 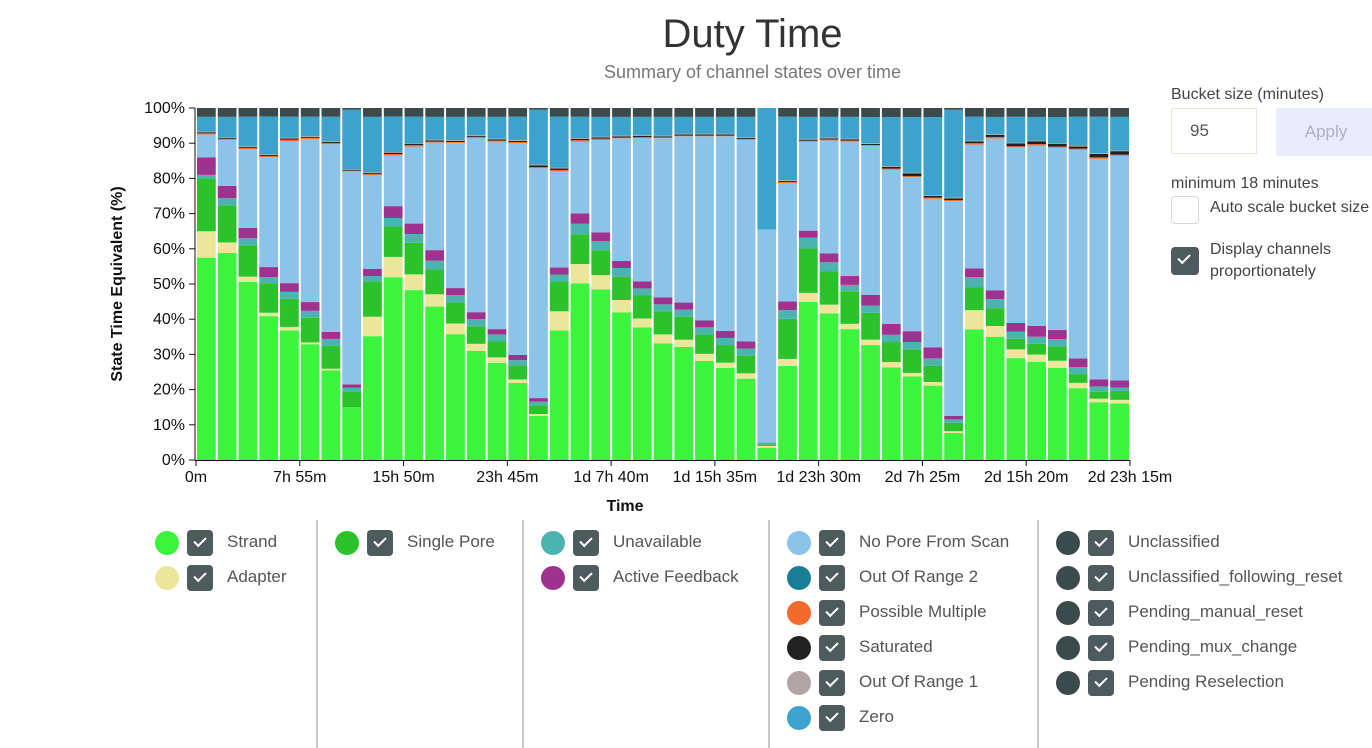 I want to click on legend-checkbox-pending-manual-reset, so click(x=1101, y=613).